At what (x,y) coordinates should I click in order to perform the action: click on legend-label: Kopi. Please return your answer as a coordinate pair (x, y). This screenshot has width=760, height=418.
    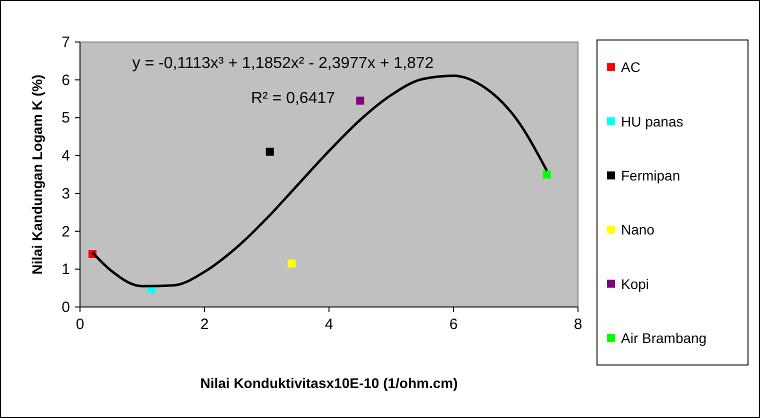
    Looking at the image, I should click on (635, 284).